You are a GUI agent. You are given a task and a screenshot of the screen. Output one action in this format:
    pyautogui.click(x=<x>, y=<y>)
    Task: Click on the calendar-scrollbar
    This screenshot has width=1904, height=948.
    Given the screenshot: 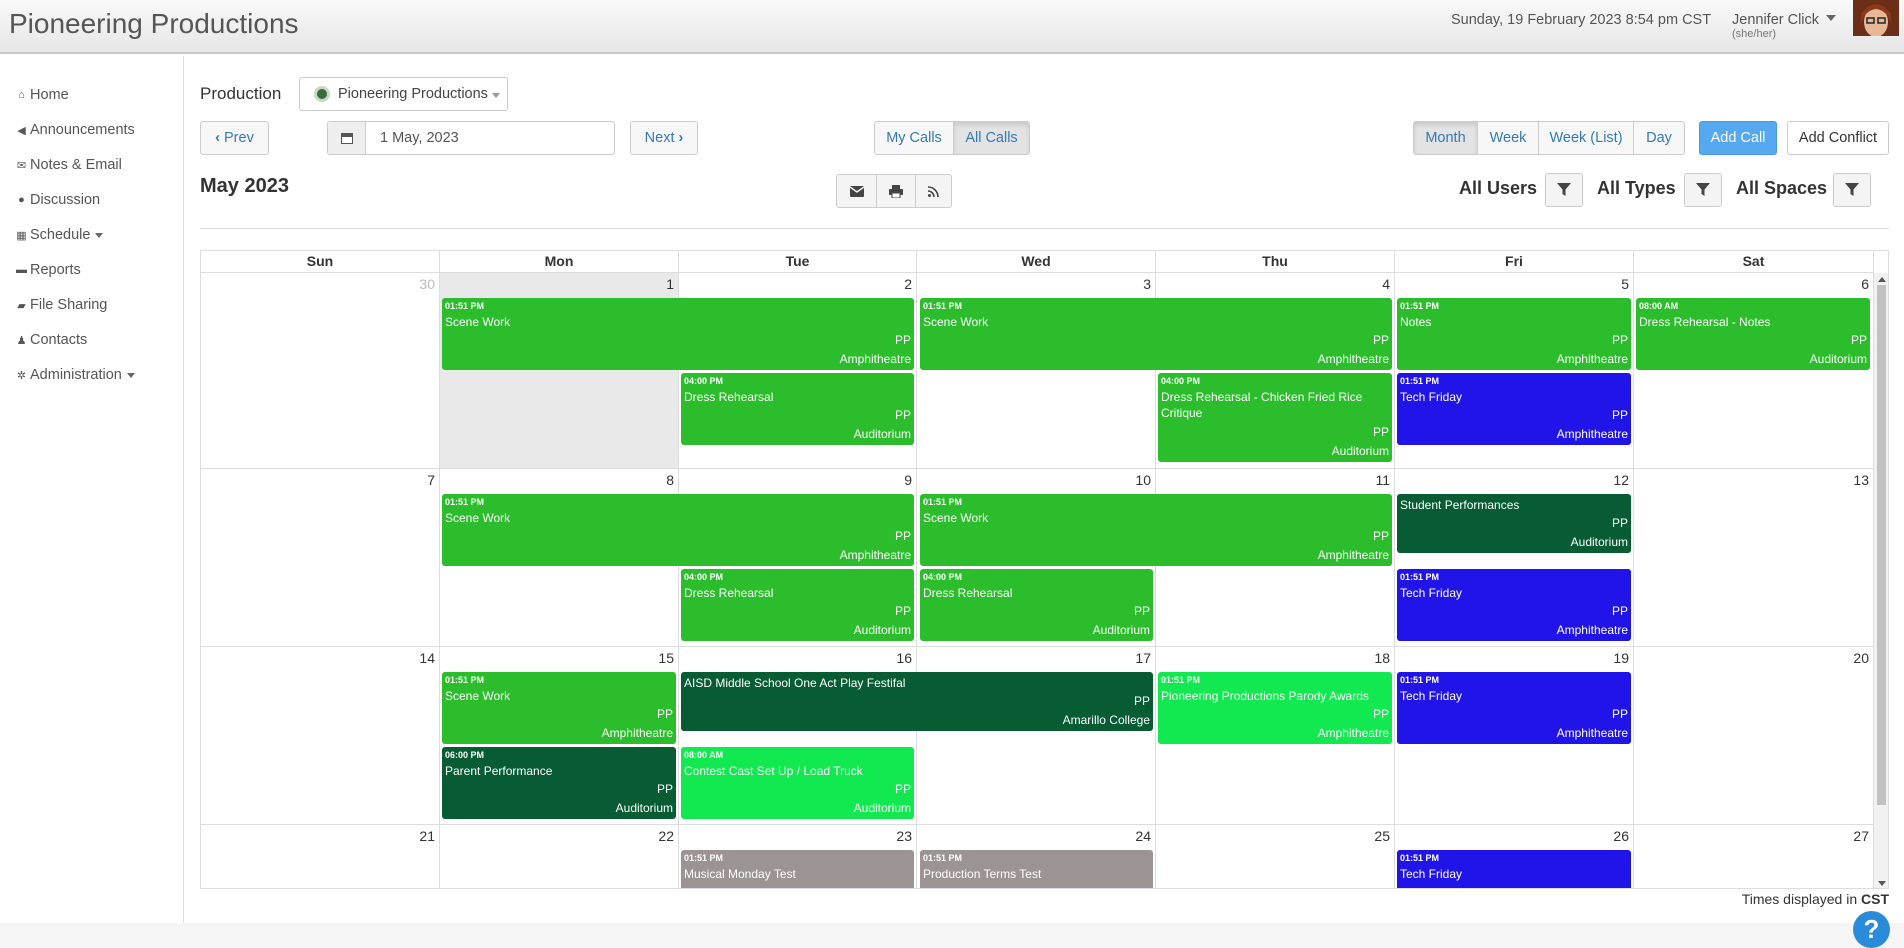 What is the action you would take?
    pyautogui.click(x=1881, y=580)
    